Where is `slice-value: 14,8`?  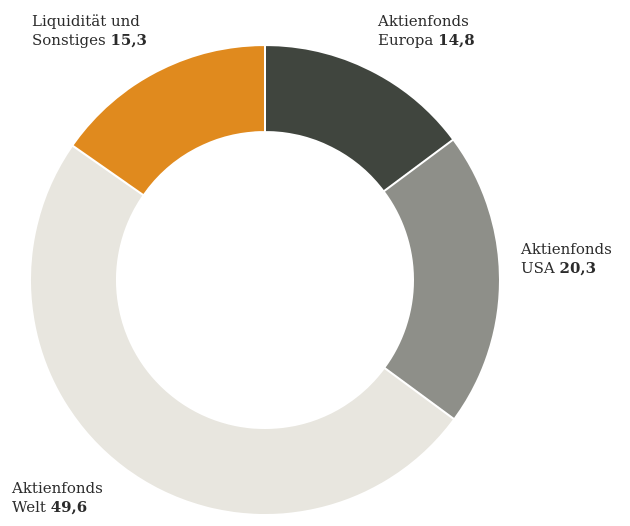
slice-value: 14,8 is located at coordinates (456, 40).